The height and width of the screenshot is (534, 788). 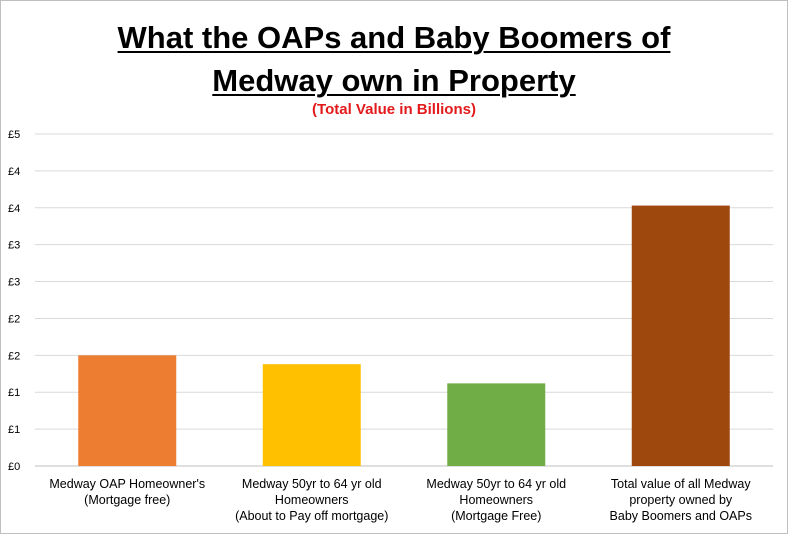 What do you see at coordinates (394, 37) in the screenshot?
I see `chart-title-line-1: What the OAPs and Baby Boomers of` at bounding box center [394, 37].